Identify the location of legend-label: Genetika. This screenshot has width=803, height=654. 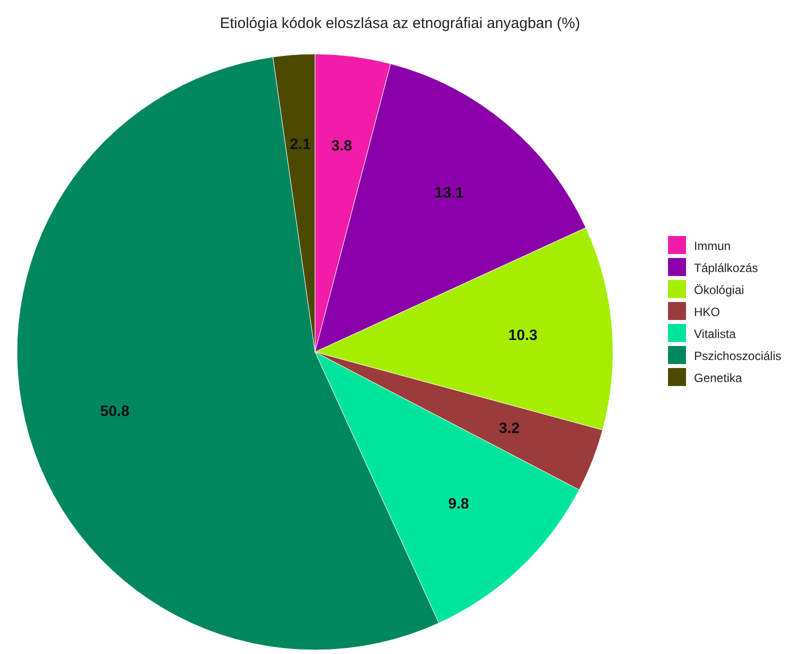
(718, 378).